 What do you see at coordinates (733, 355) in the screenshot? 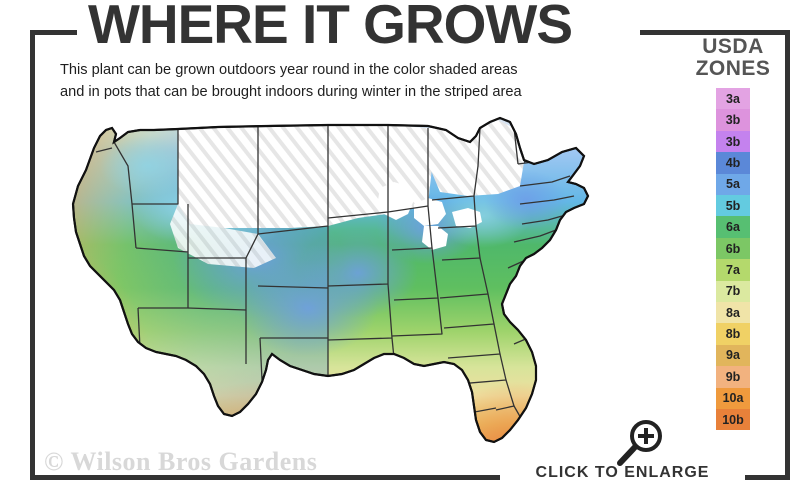
I see `legend-swatch-9a: 9a` at bounding box center [733, 355].